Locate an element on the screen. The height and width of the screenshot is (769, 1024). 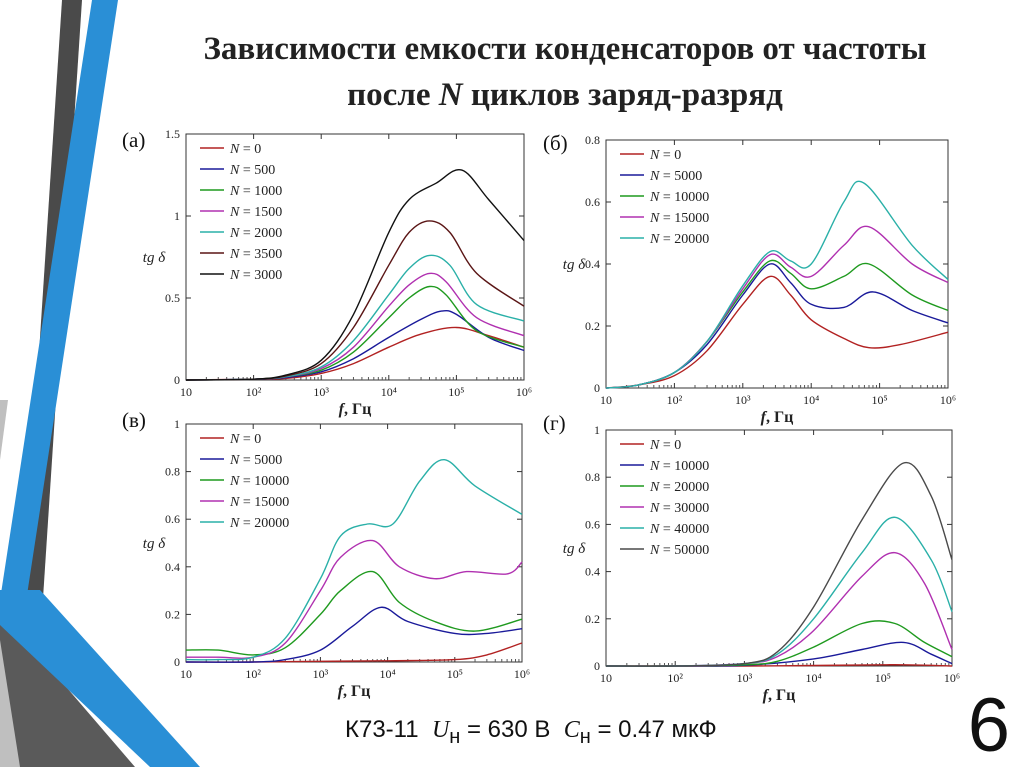
legend-label-g-40000: N = 40000 is located at coordinates (679, 529).